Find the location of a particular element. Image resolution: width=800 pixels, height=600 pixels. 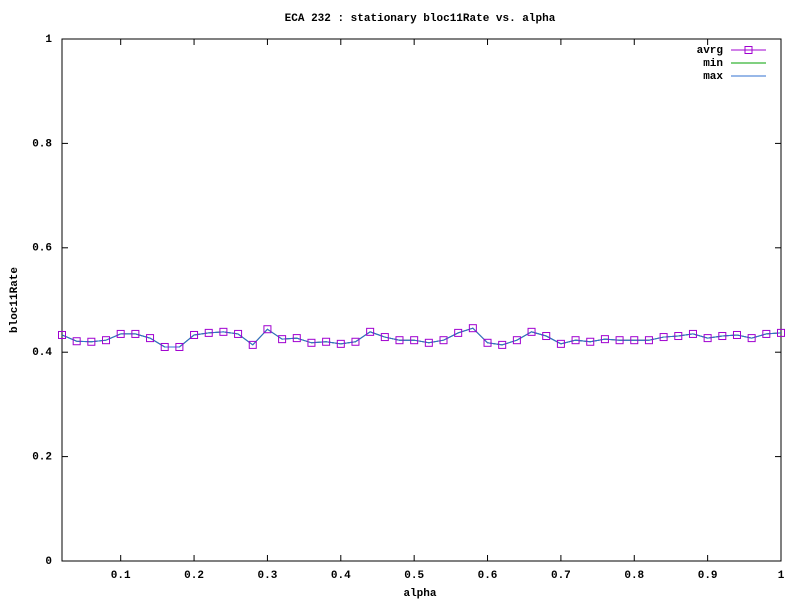

x-tick-label: 0.4 is located at coordinates (341, 576).